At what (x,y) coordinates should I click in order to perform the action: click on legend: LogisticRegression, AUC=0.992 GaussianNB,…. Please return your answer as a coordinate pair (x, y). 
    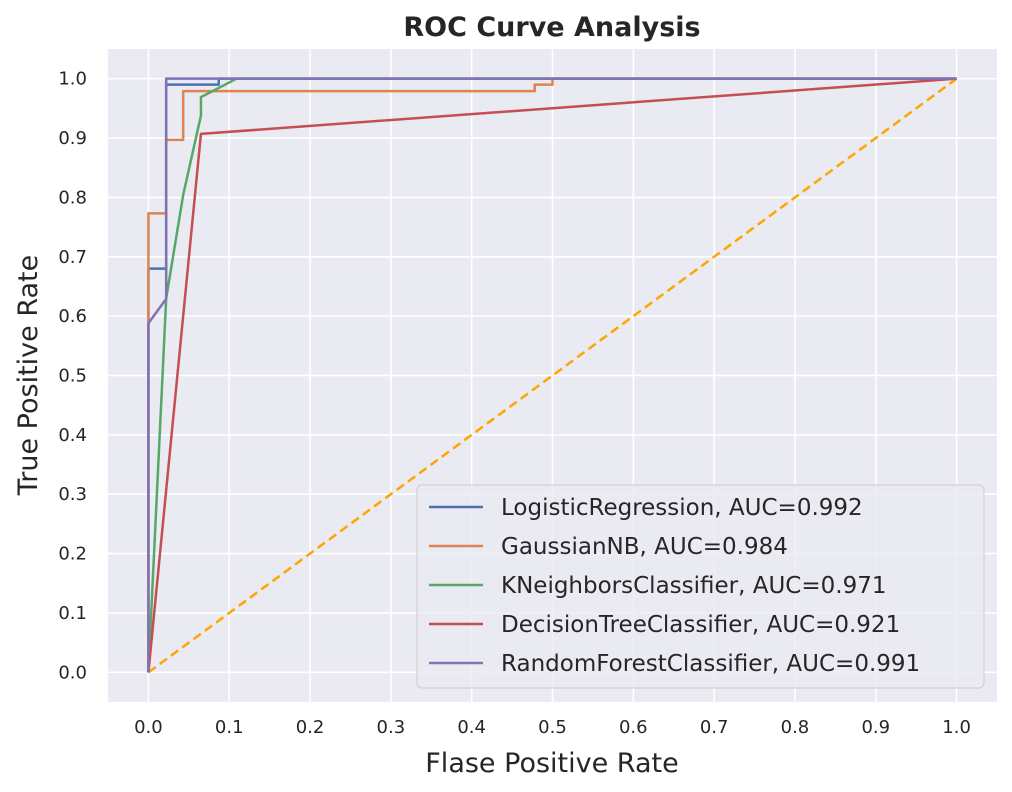
    Looking at the image, I should click on (700, 586).